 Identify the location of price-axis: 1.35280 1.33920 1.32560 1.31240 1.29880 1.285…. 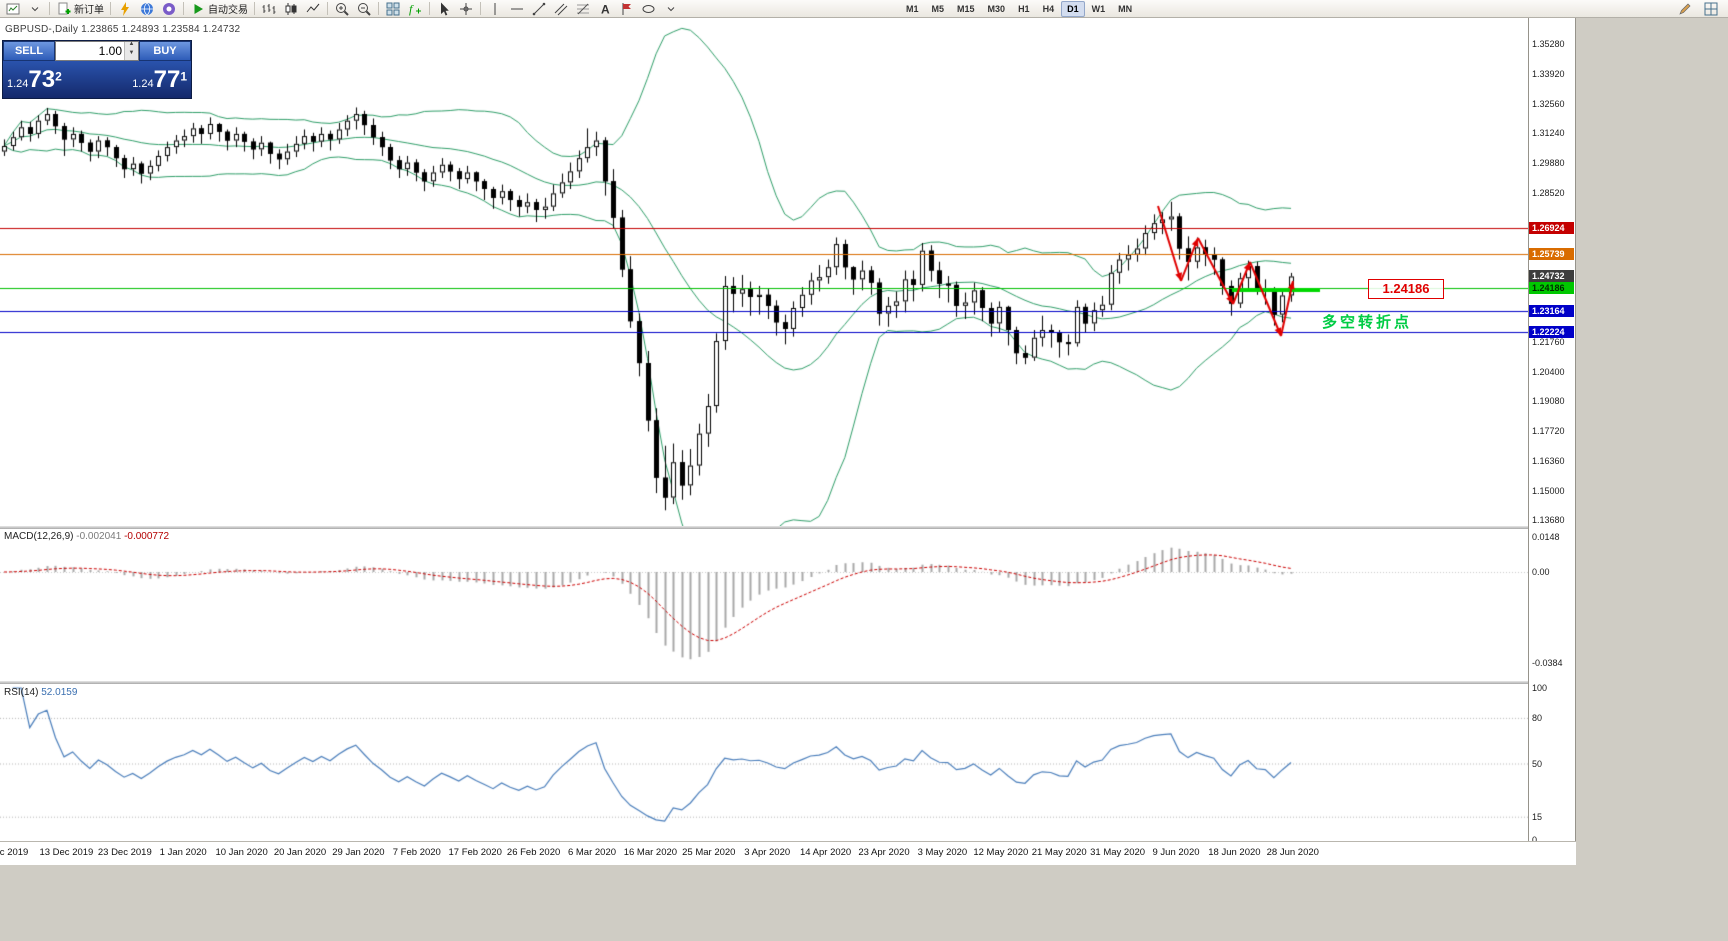
(1552, 431).